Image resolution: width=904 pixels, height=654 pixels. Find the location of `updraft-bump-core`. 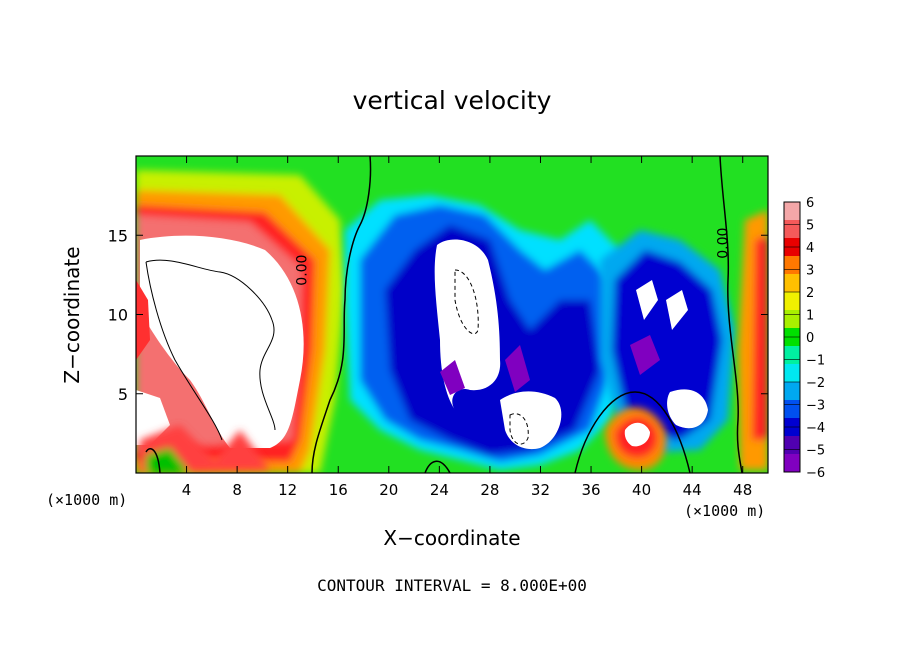

updraft-bump-core is located at coordinates (637, 434).